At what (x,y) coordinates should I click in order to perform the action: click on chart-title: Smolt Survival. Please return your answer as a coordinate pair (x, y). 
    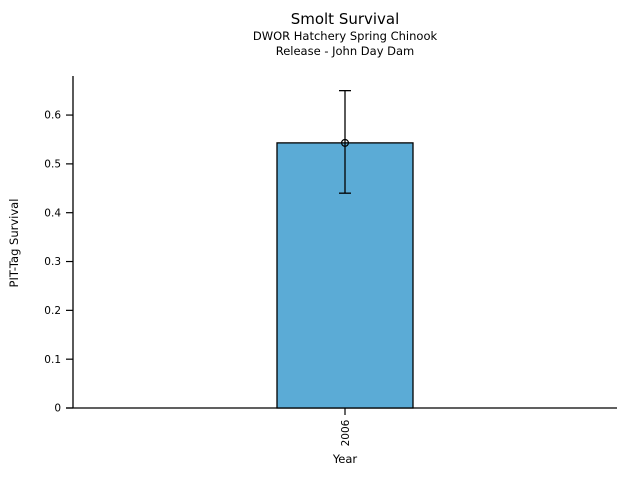
    Looking at the image, I should click on (345, 19).